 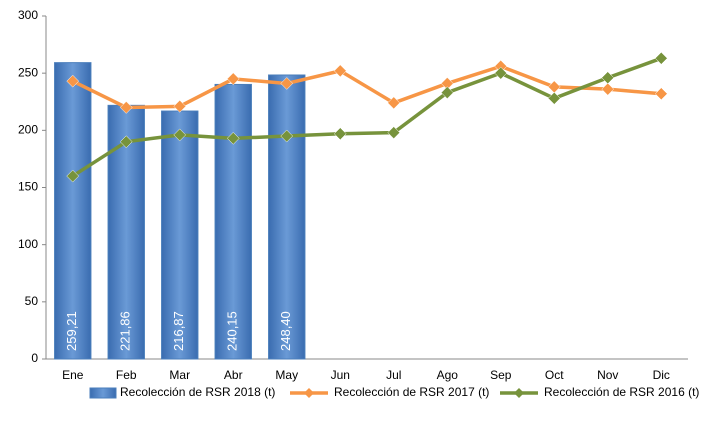 I want to click on y-tick-label: 50, so click(x=32, y=301).